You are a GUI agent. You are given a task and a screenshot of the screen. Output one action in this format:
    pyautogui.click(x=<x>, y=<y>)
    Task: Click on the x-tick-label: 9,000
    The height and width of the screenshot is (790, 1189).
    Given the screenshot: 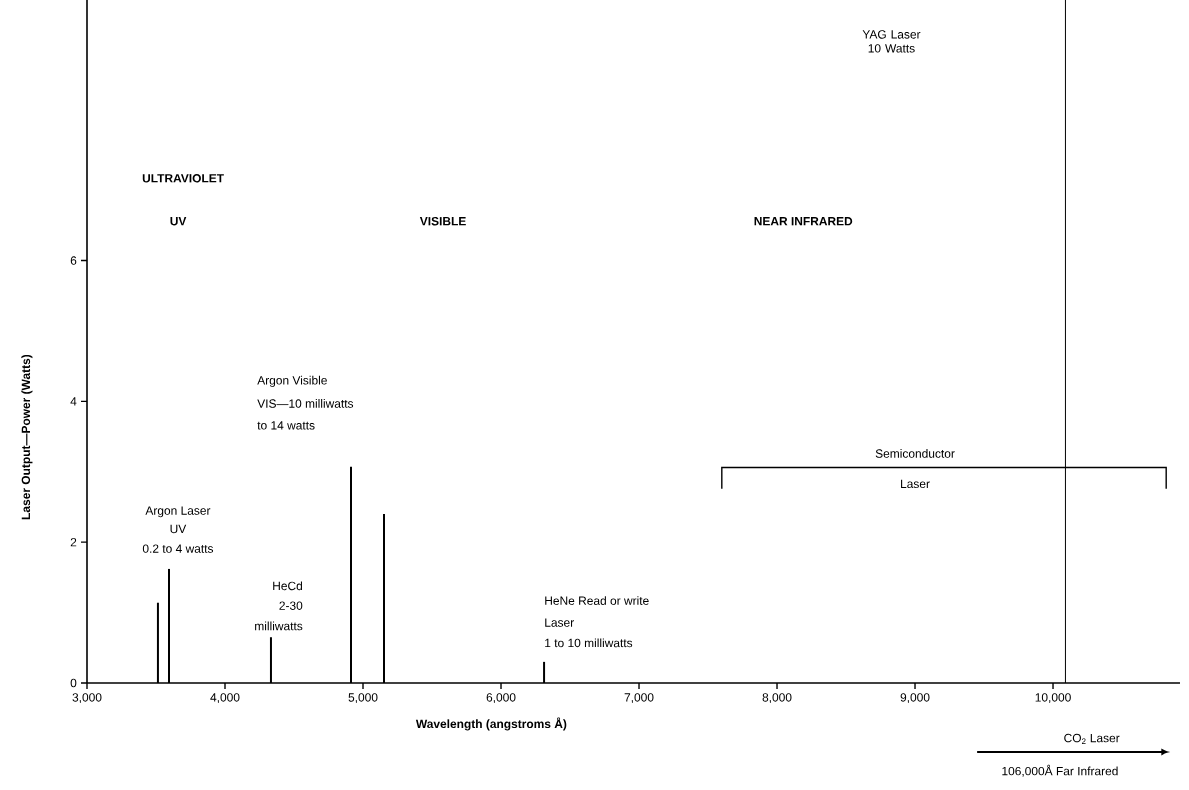 What is the action you would take?
    pyautogui.click(x=915, y=698)
    